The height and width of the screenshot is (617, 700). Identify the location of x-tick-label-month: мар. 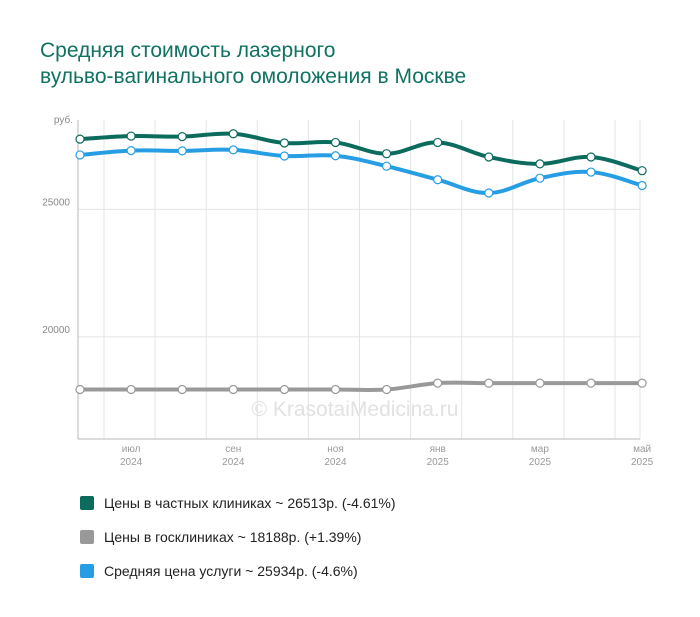
(540, 449).